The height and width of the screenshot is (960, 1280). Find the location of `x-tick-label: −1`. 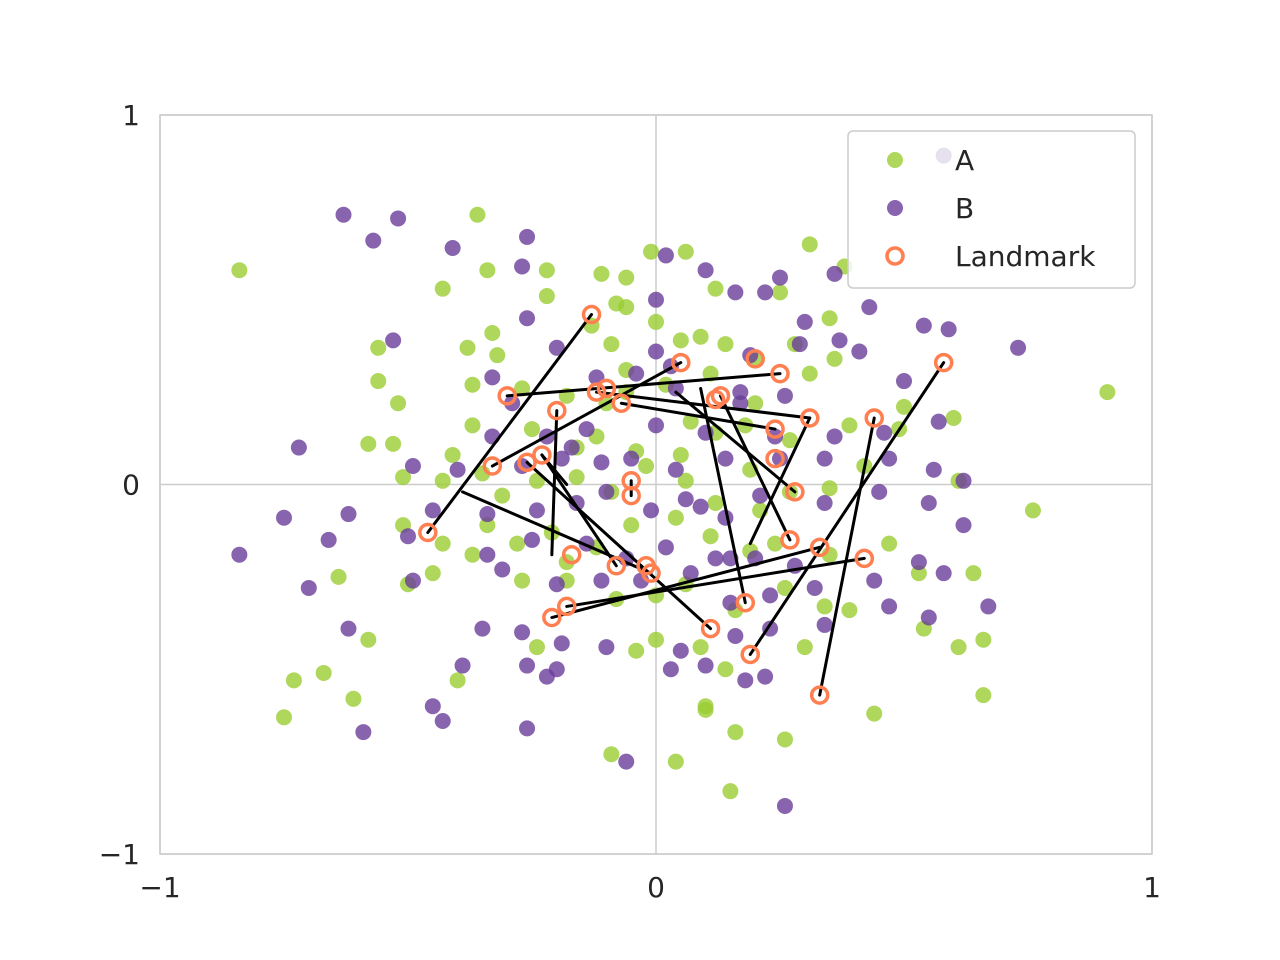

x-tick-label: −1 is located at coordinates (159, 887).